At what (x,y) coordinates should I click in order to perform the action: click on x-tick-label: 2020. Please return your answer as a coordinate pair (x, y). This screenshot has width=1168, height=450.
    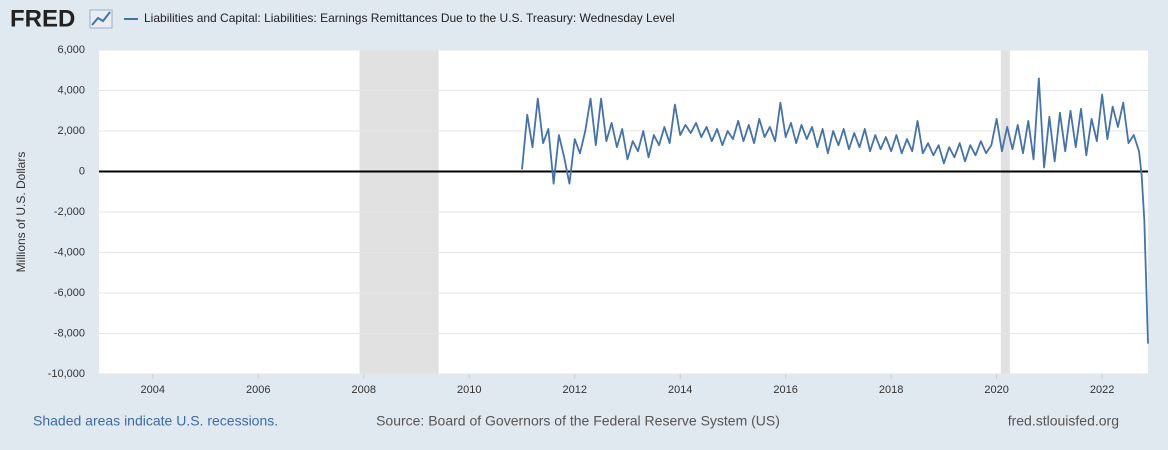
    Looking at the image, I should click on (996, 390).